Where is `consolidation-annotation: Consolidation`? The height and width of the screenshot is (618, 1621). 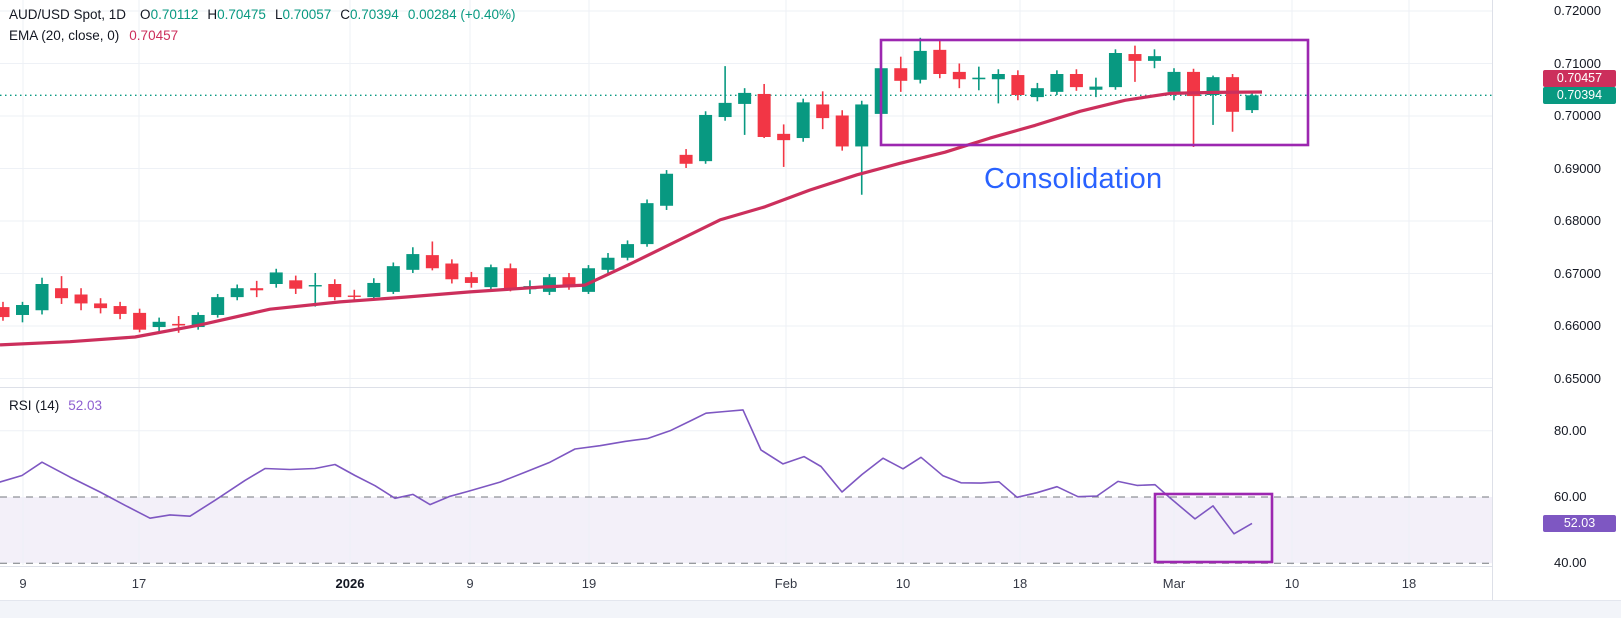 consolidation-annotation: Consolidation is located at coordinates (1073, 179).